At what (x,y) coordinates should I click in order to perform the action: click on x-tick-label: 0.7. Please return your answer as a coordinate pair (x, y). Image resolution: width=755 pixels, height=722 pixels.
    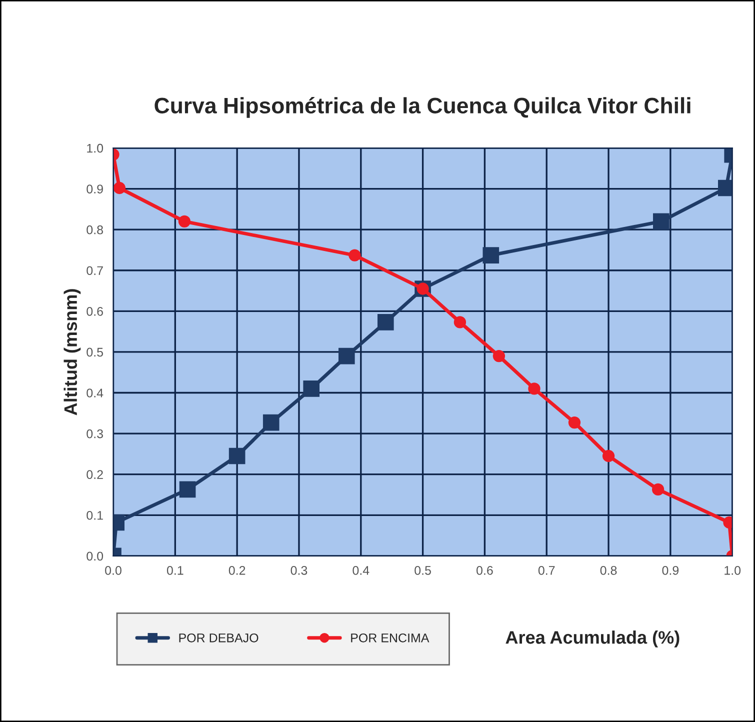
    Looking at the image, I should click on (546, 570).